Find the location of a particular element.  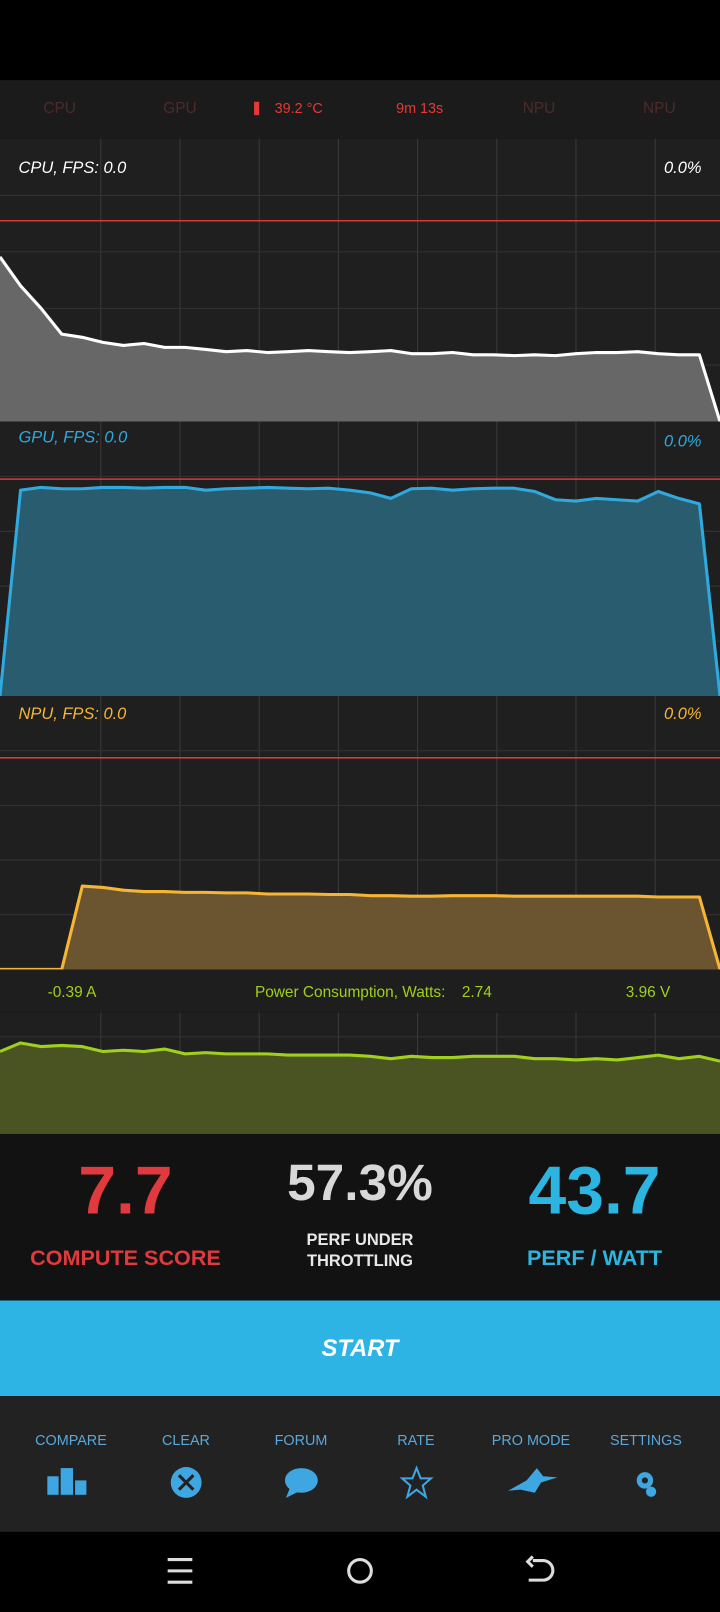

header-gpu: GPU is located at coordinates (179, 108).